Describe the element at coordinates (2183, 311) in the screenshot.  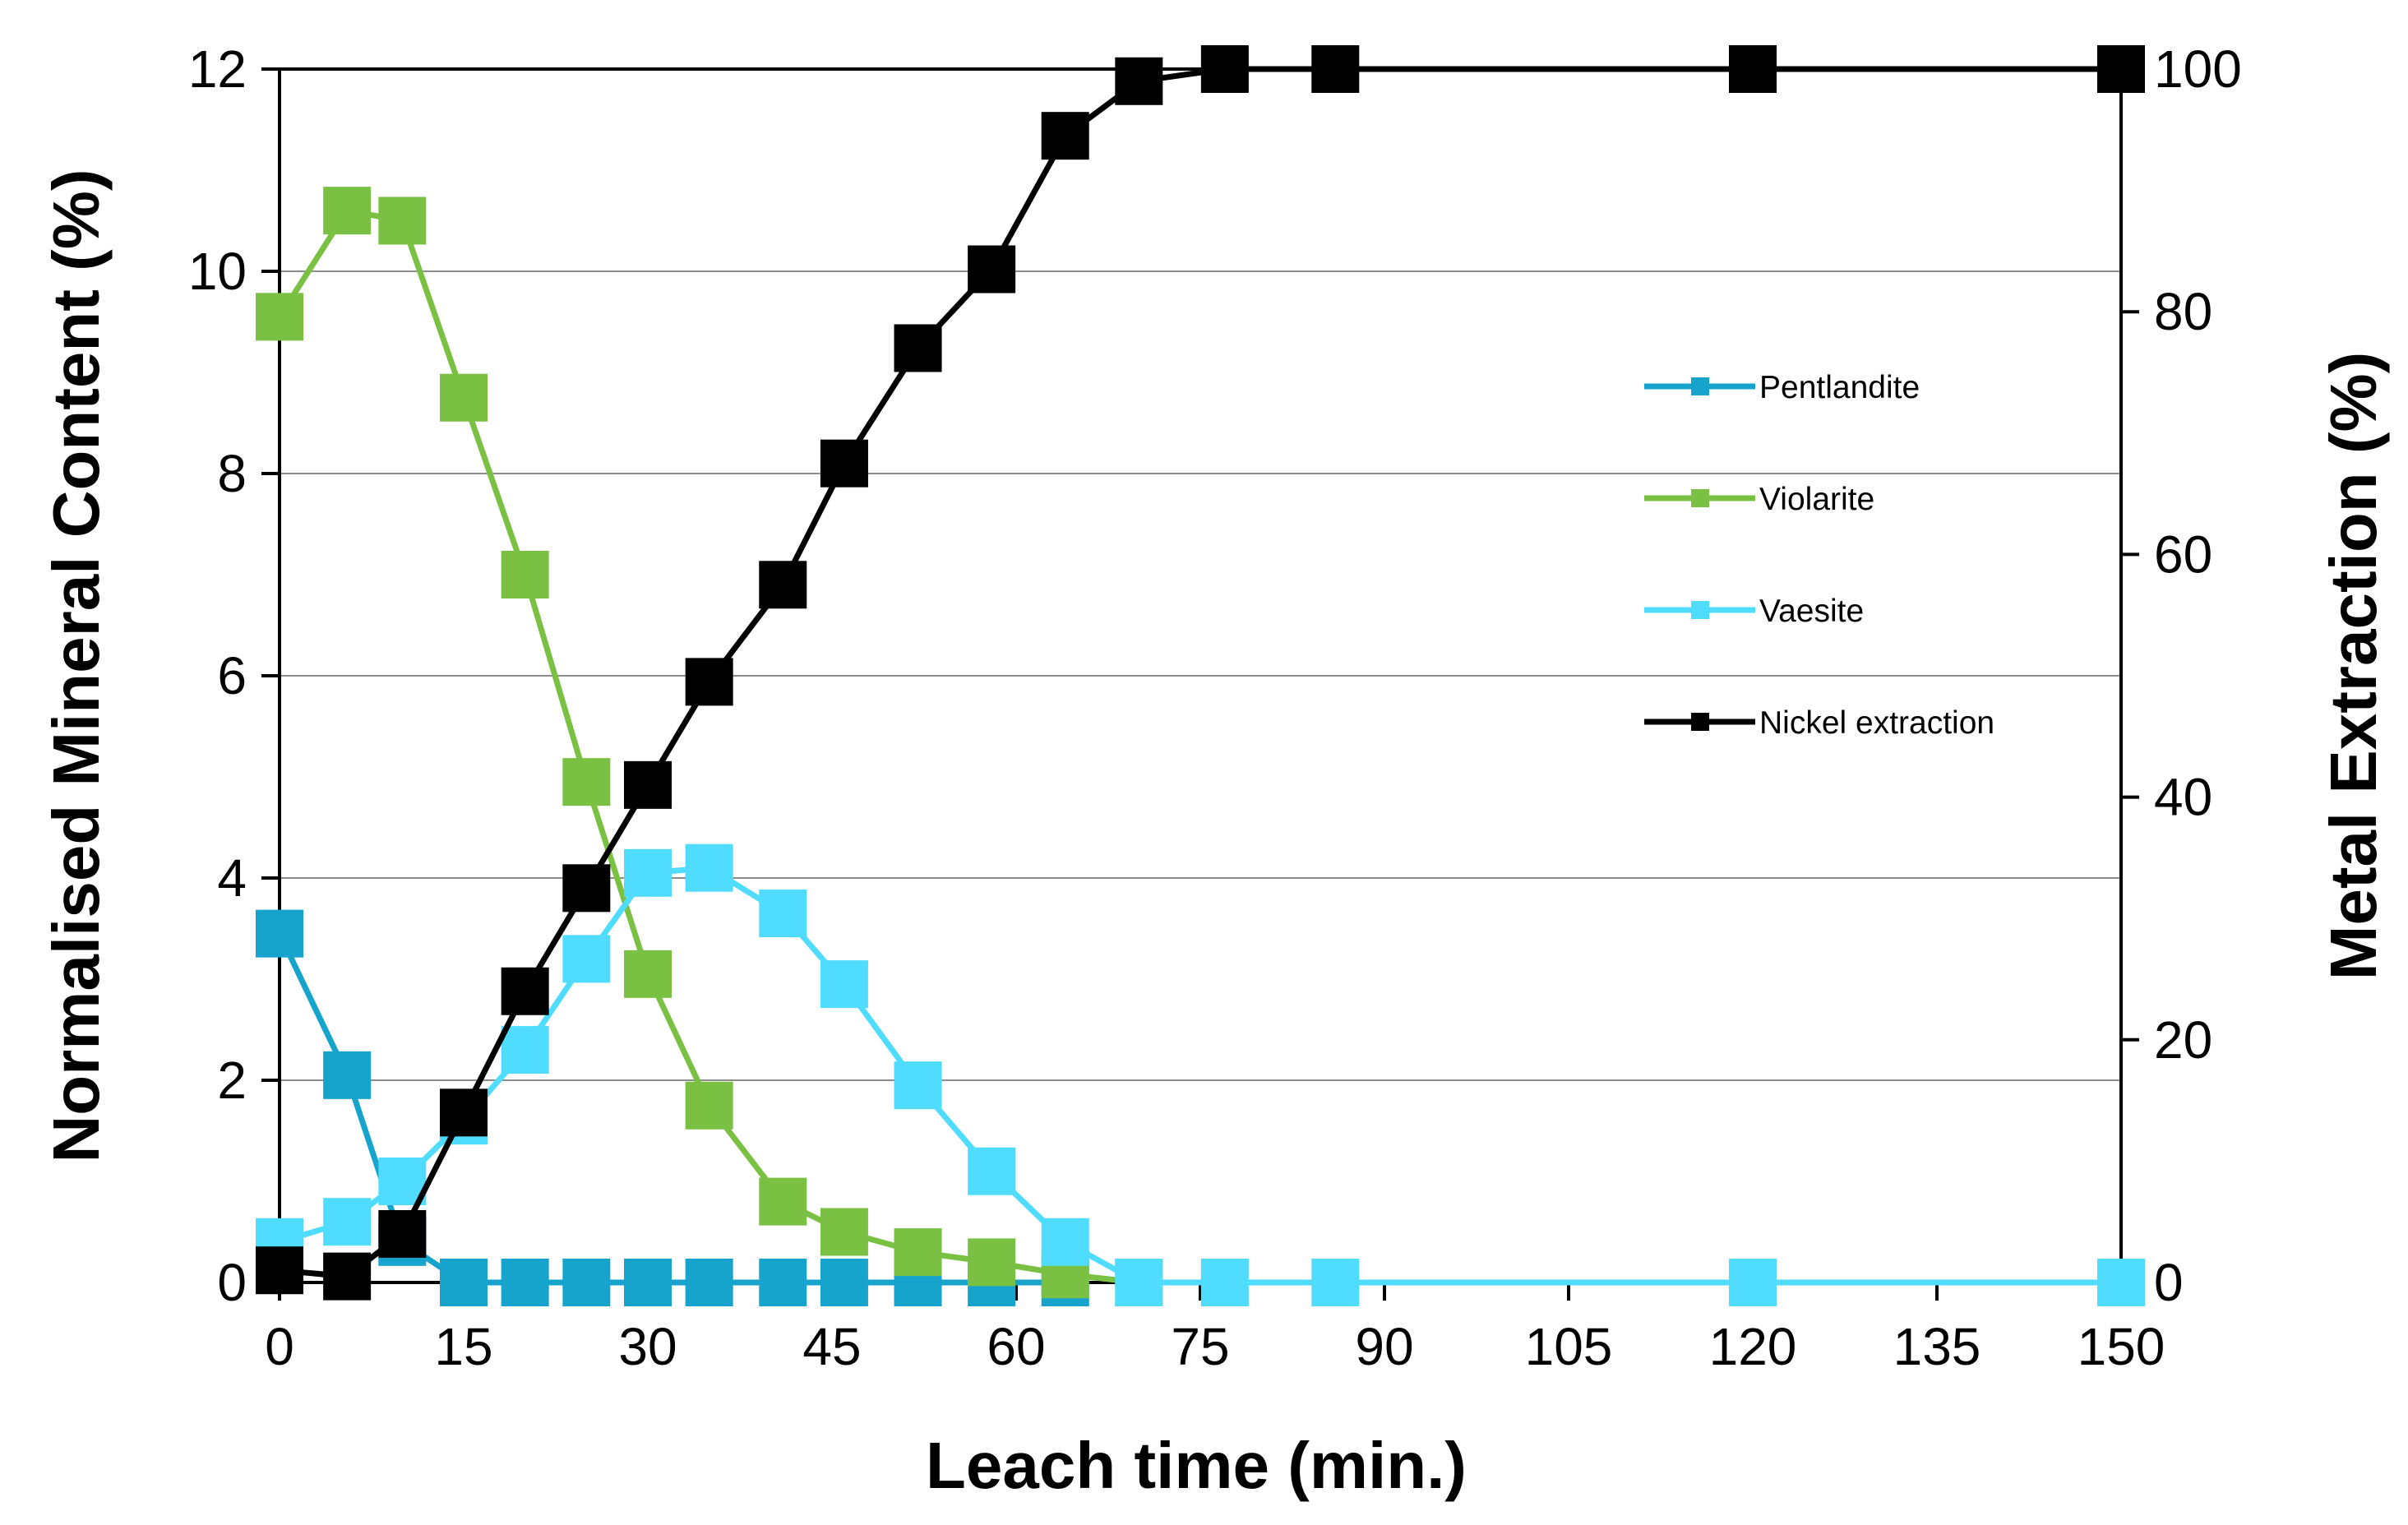
I see `right-axis-tick-label: 80` at that location.